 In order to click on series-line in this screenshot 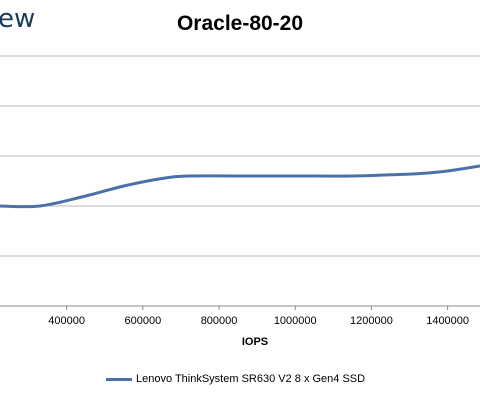, I will do `click(240, 186)`.